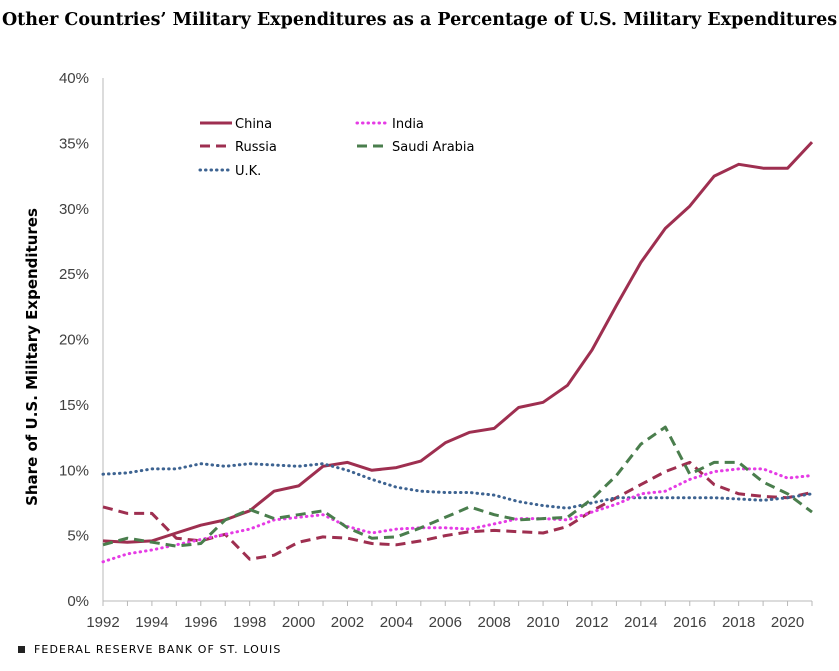  Describe the element at coordinates (74, 470) in the screenshot. I see `y-tick-label: 10%` at that location.